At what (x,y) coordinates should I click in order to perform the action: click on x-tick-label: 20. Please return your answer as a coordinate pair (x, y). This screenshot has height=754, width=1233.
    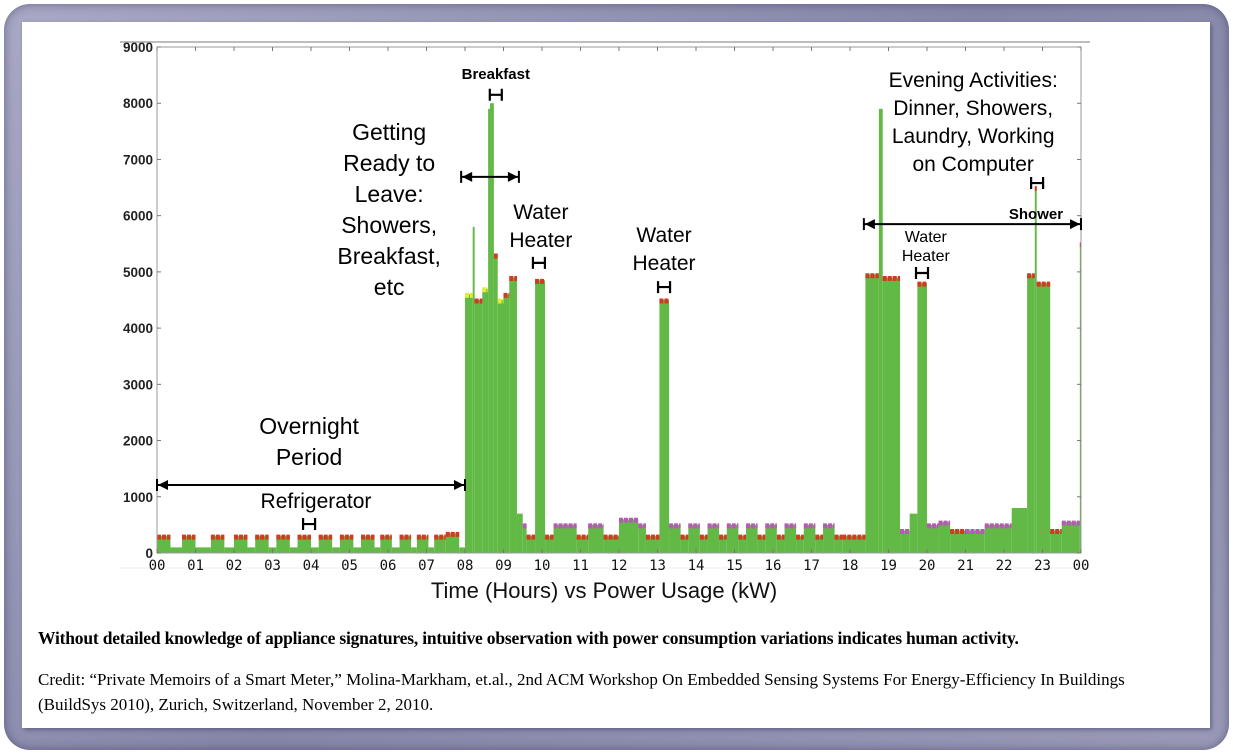
    Looking at the image, I should click on (927, 566).